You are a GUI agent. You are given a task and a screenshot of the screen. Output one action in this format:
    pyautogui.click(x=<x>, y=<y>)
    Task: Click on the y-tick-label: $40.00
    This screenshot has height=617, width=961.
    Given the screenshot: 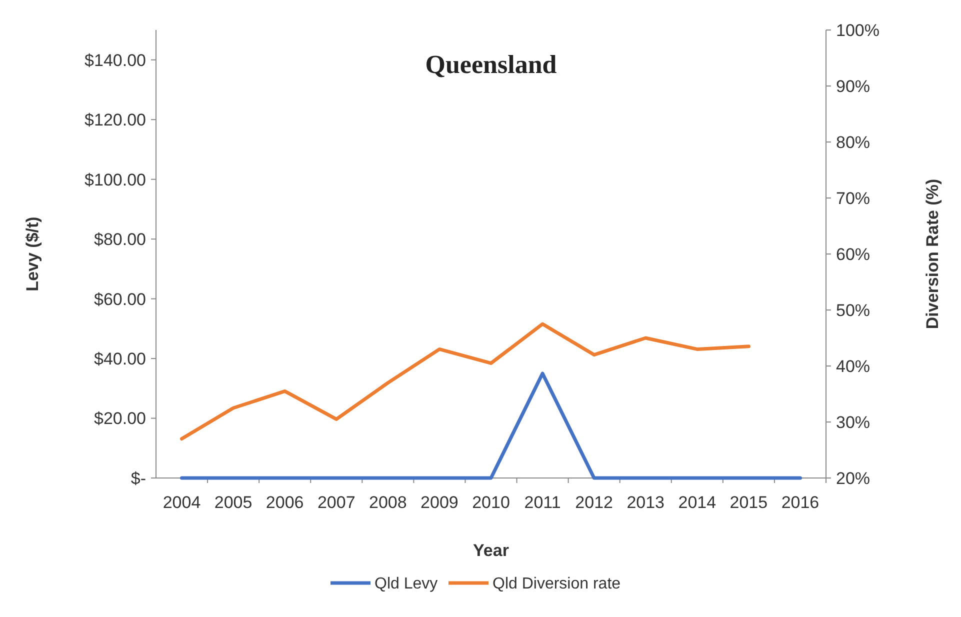 What is the action you would take?
    pyautogui.click(x=120, y=358)
    